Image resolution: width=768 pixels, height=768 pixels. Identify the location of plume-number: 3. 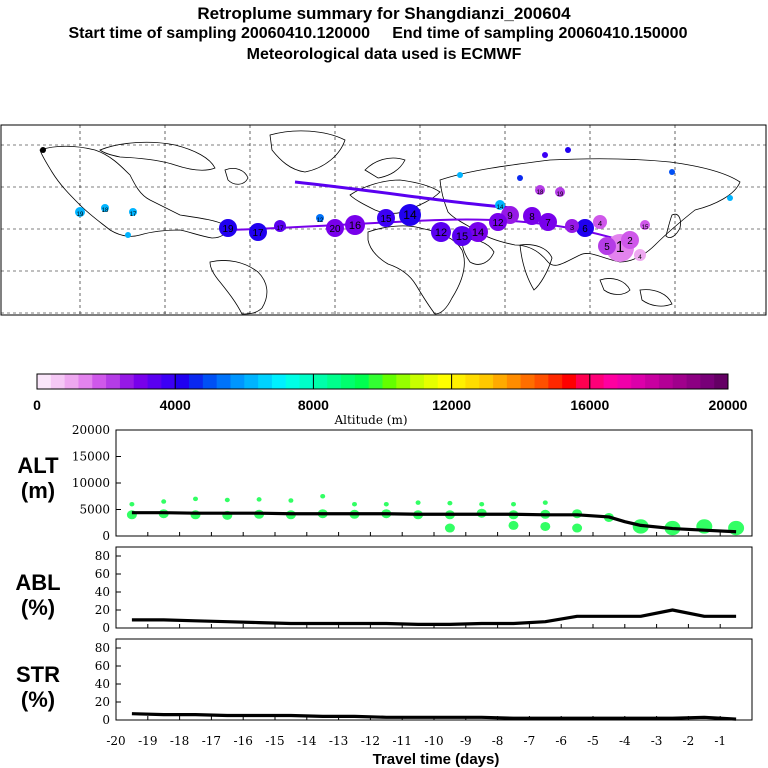
(572, 227).